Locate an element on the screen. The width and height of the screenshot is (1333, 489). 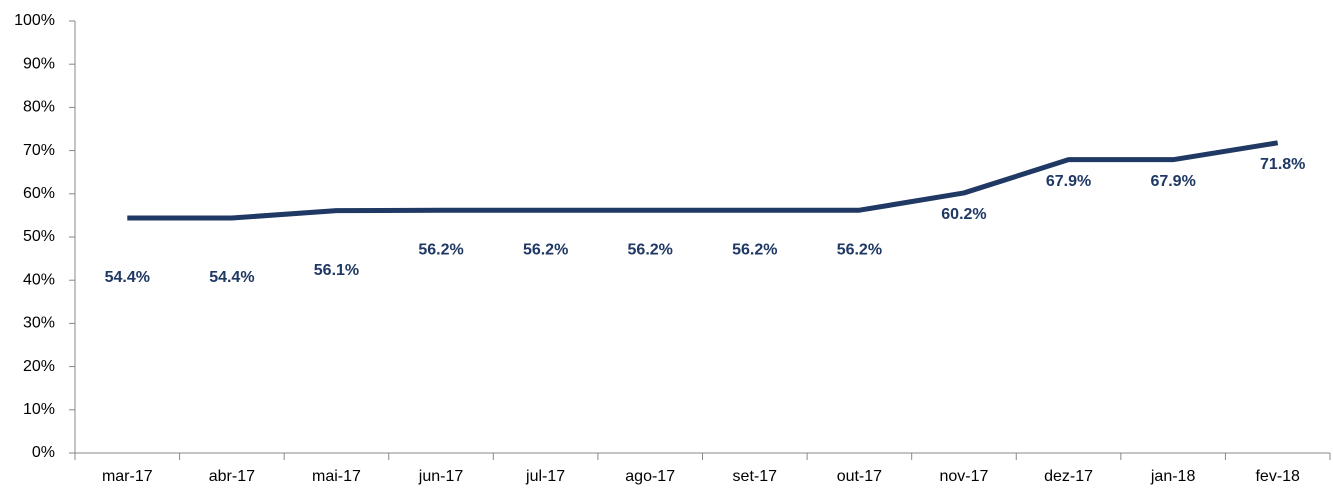
y-tick-label: 10% is located at coordinates (39, 409).